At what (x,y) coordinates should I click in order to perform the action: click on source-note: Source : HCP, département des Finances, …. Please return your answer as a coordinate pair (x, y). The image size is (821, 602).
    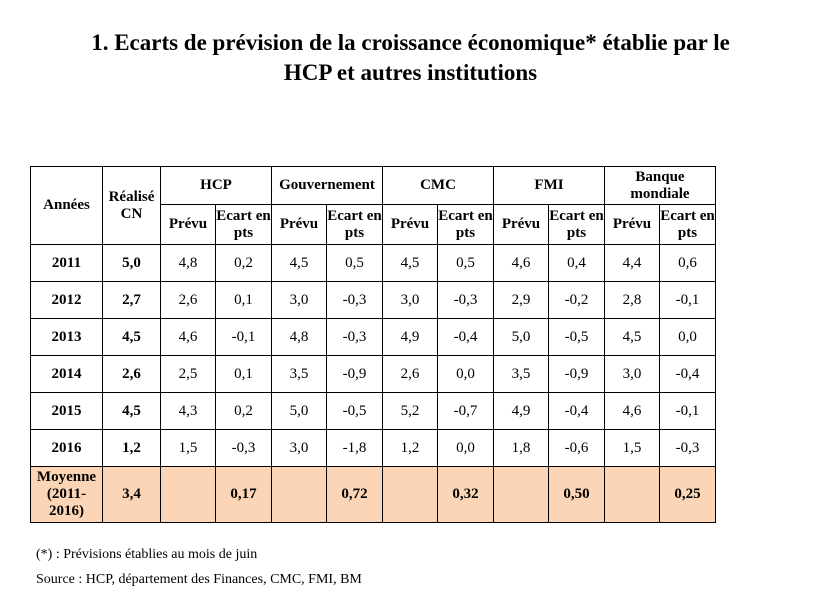
    Looking at the image, I should click on (199, 579).